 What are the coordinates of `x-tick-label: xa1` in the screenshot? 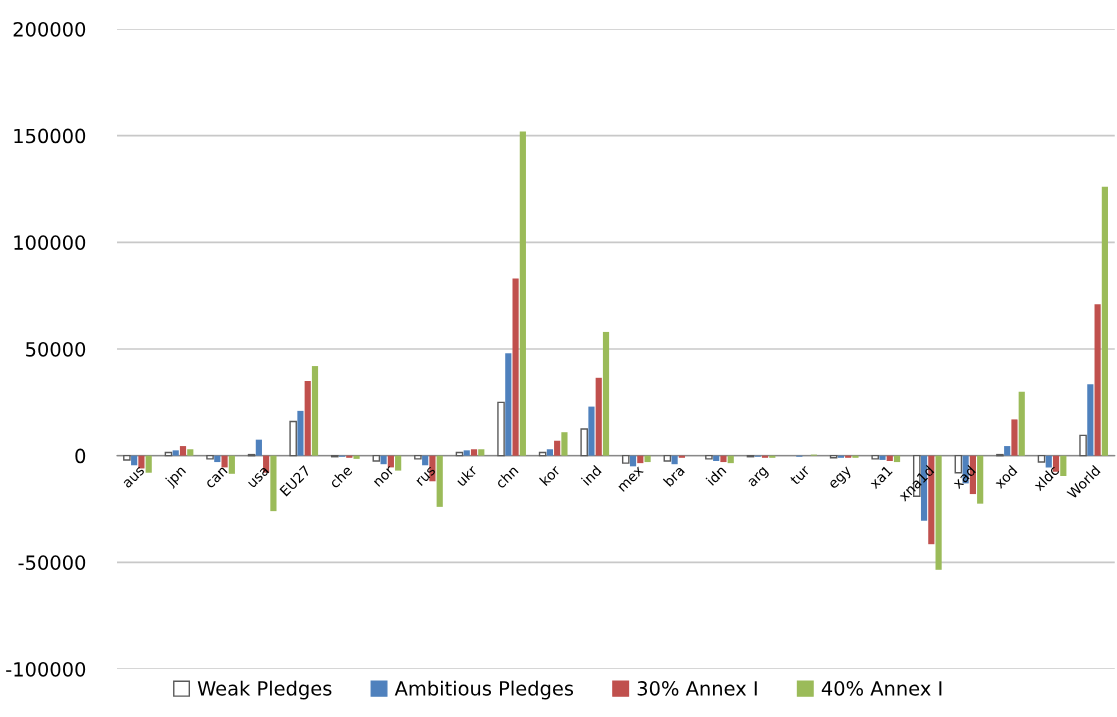 It's located at (880, 477).